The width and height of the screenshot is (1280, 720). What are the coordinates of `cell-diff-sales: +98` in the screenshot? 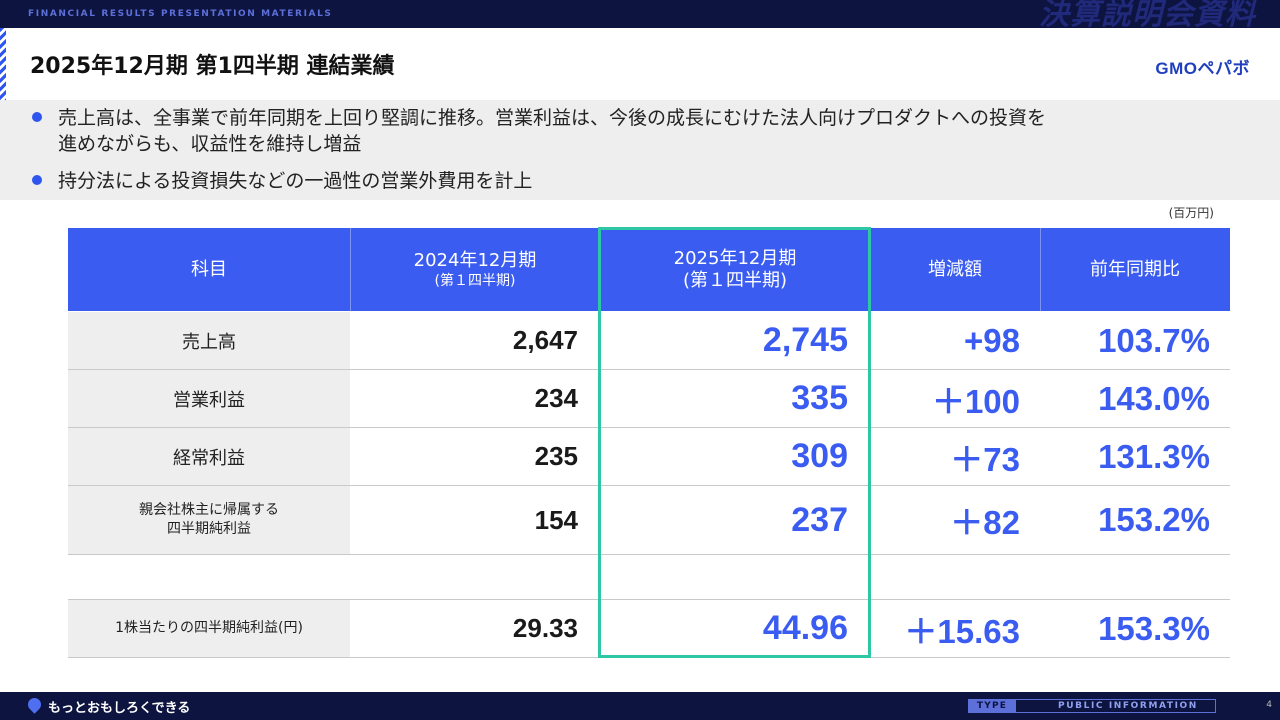 It's located at (992, 340).